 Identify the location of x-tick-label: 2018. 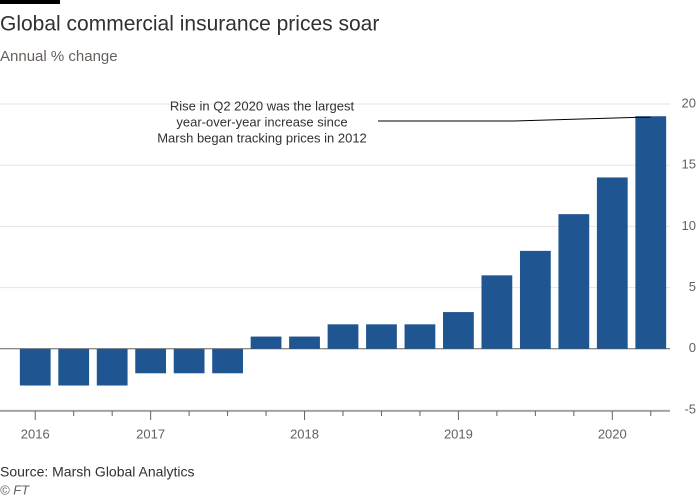
(304, 433).